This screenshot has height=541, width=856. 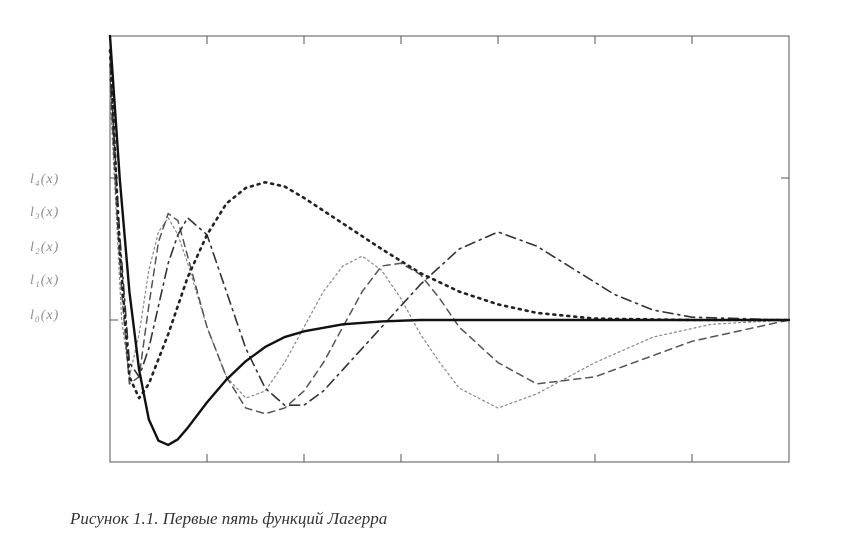 What do you see at coordinates (229, 518) in the screenshot?
I see `figure-caption: Рисунок 1.1. Первые пять функций Лагерра` at bounding box center [229, 518].